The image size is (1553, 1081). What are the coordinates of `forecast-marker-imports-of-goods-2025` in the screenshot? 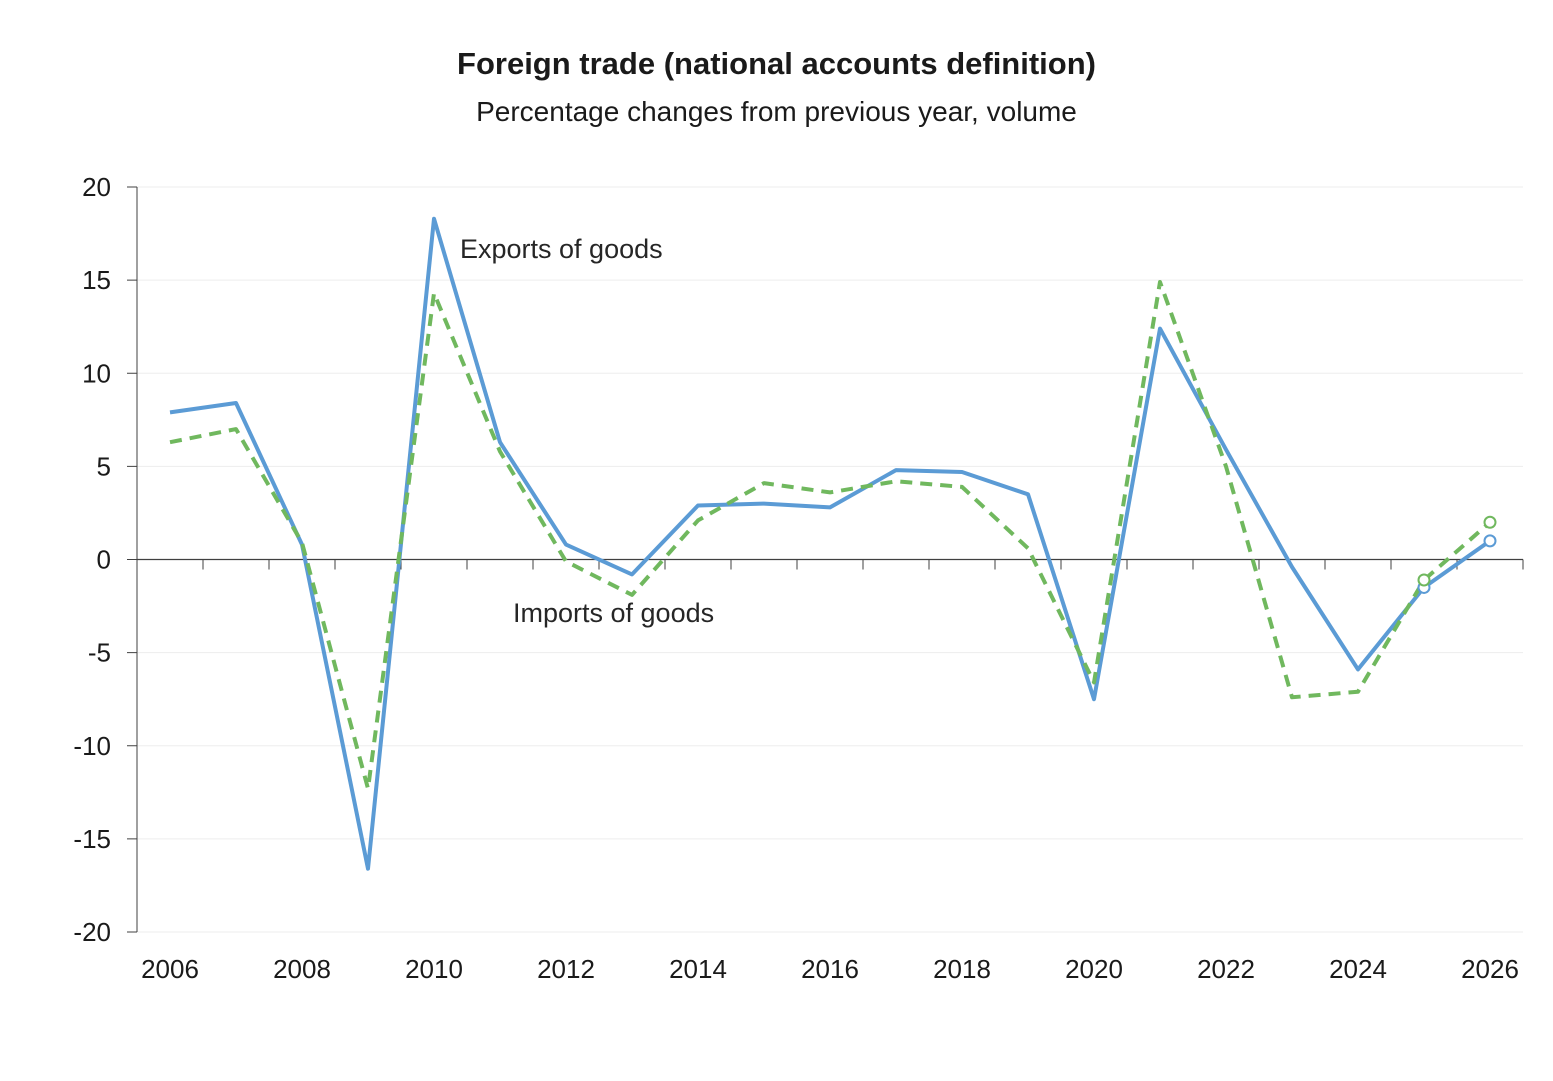 It's located at (1424, 580).